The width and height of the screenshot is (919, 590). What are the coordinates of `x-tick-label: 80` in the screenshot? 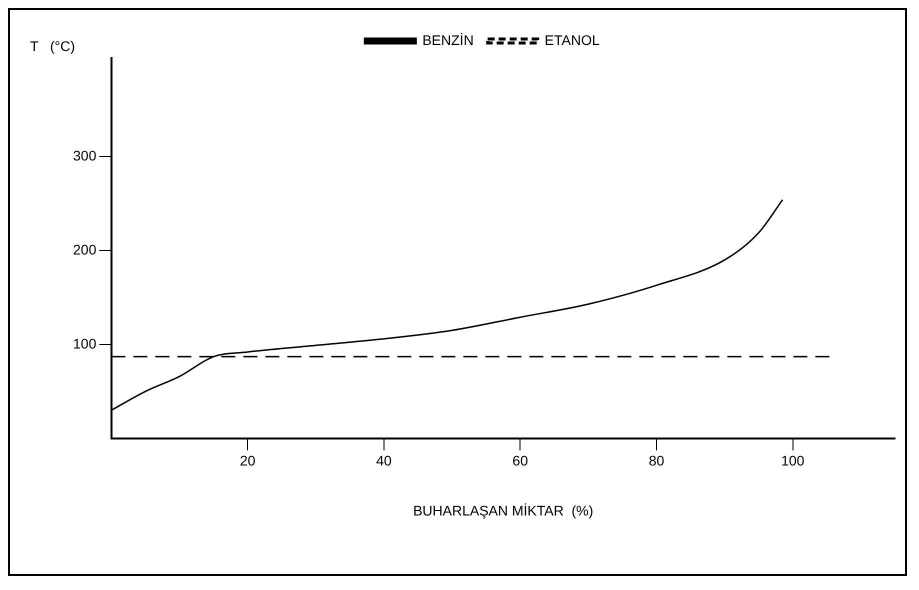 It's located at (656, 460).